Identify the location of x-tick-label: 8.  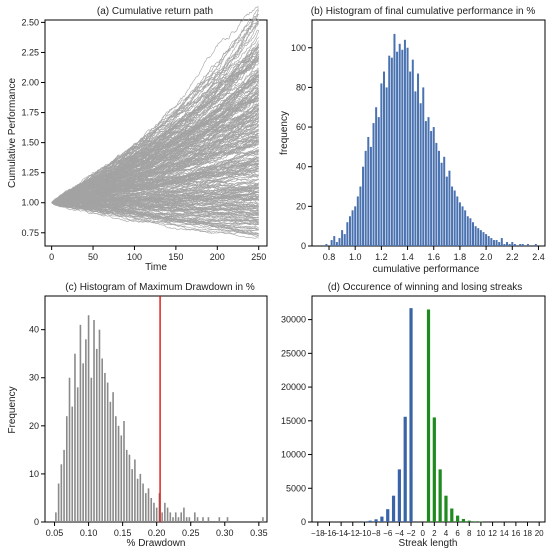
(469, 533).